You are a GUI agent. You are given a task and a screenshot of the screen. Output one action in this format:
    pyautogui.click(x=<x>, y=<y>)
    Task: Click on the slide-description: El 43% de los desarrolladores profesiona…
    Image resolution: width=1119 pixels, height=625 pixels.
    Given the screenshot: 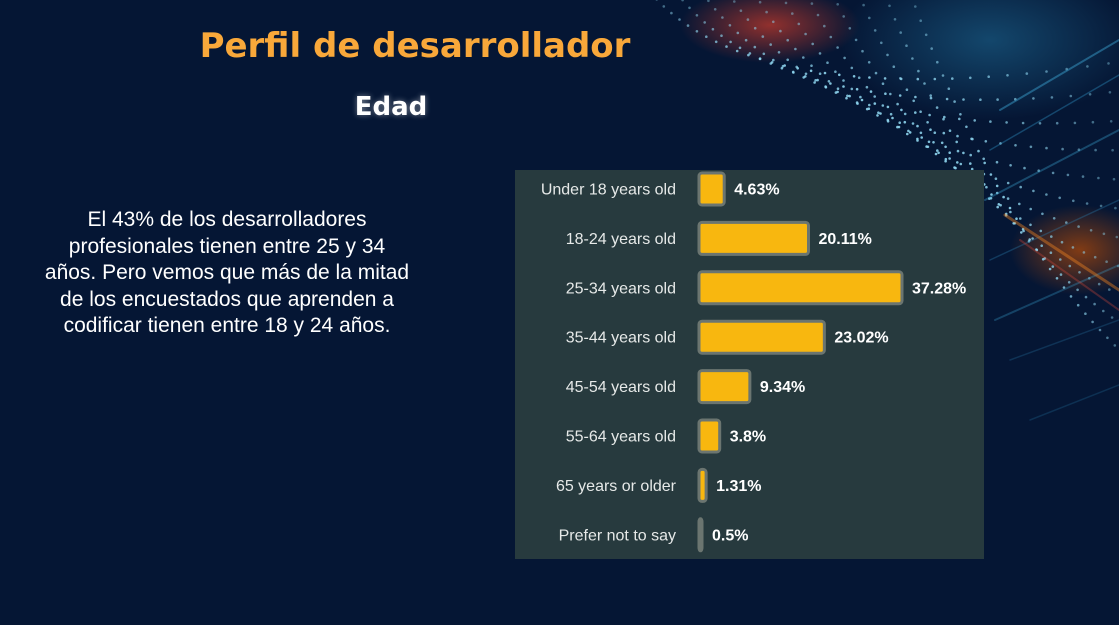 What is the action you would take?
    pyautogui.click(x=227, y=272)
    